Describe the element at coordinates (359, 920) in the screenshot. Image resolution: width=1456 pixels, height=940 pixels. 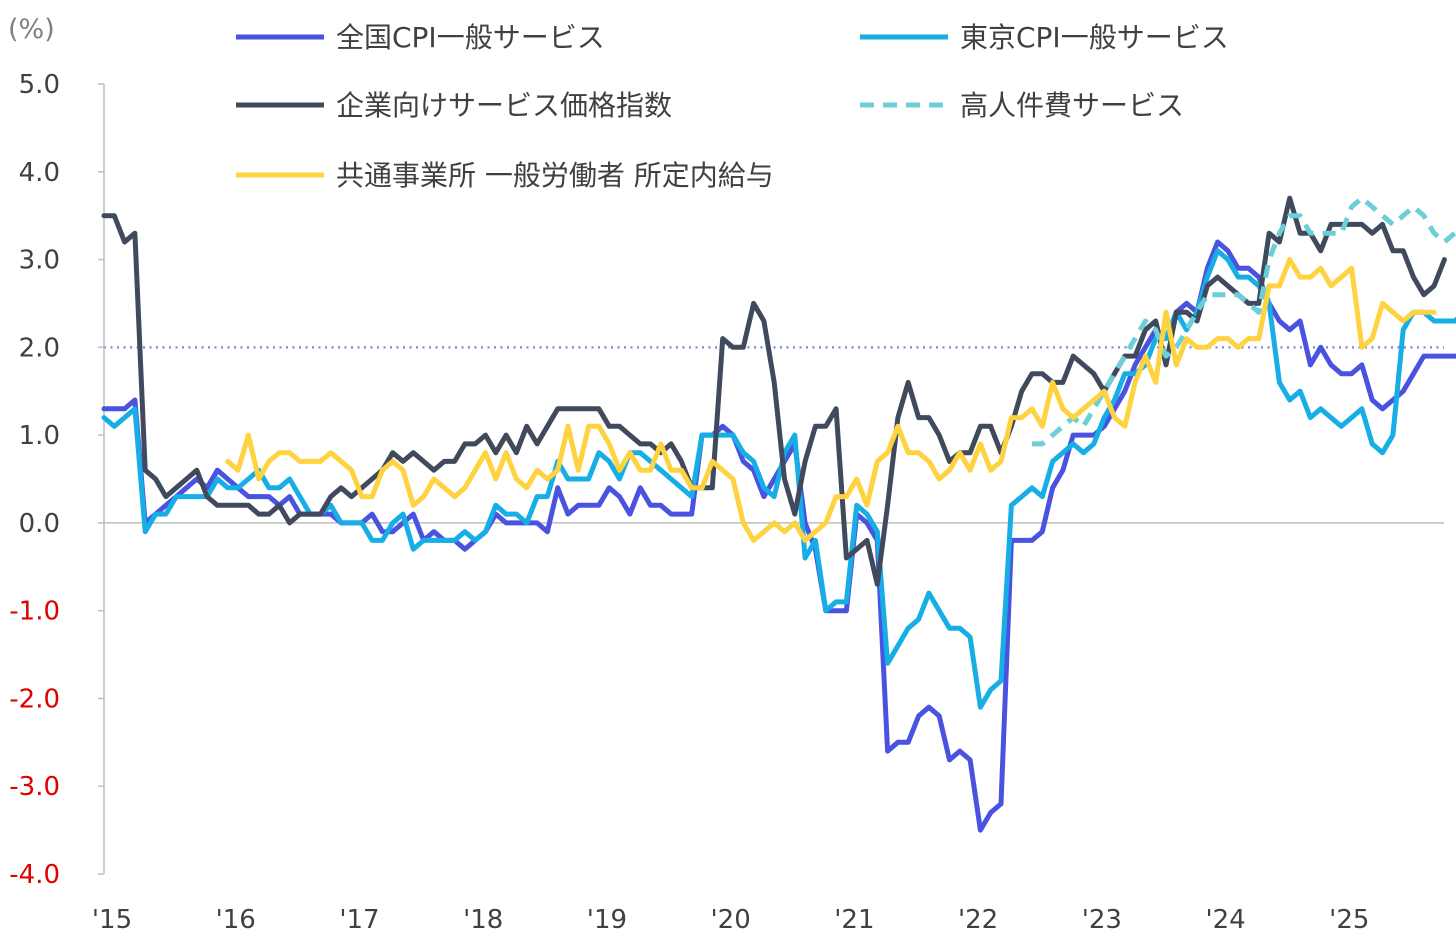
I see `x-tick-label: '17` at that location.